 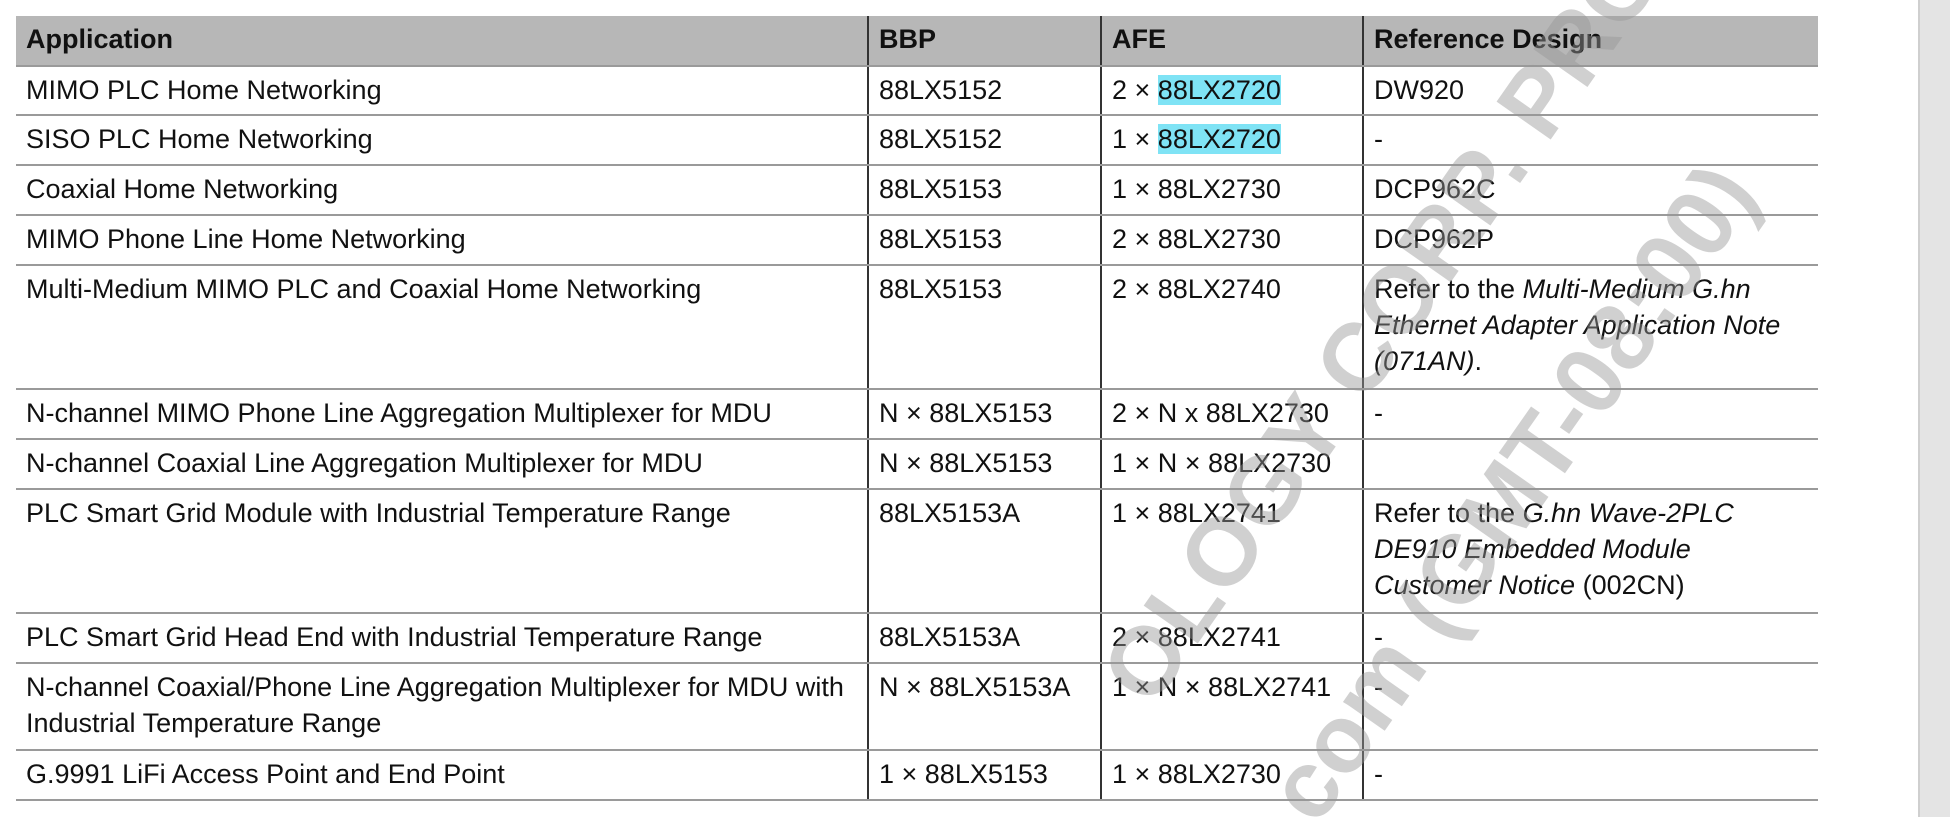 I want to click on header-cell: BBP, so click(x=984, y=41).